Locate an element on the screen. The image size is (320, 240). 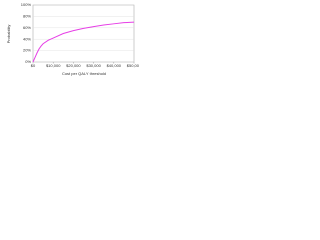
y-tick-label: 60% is located at coordinates (27, 27).